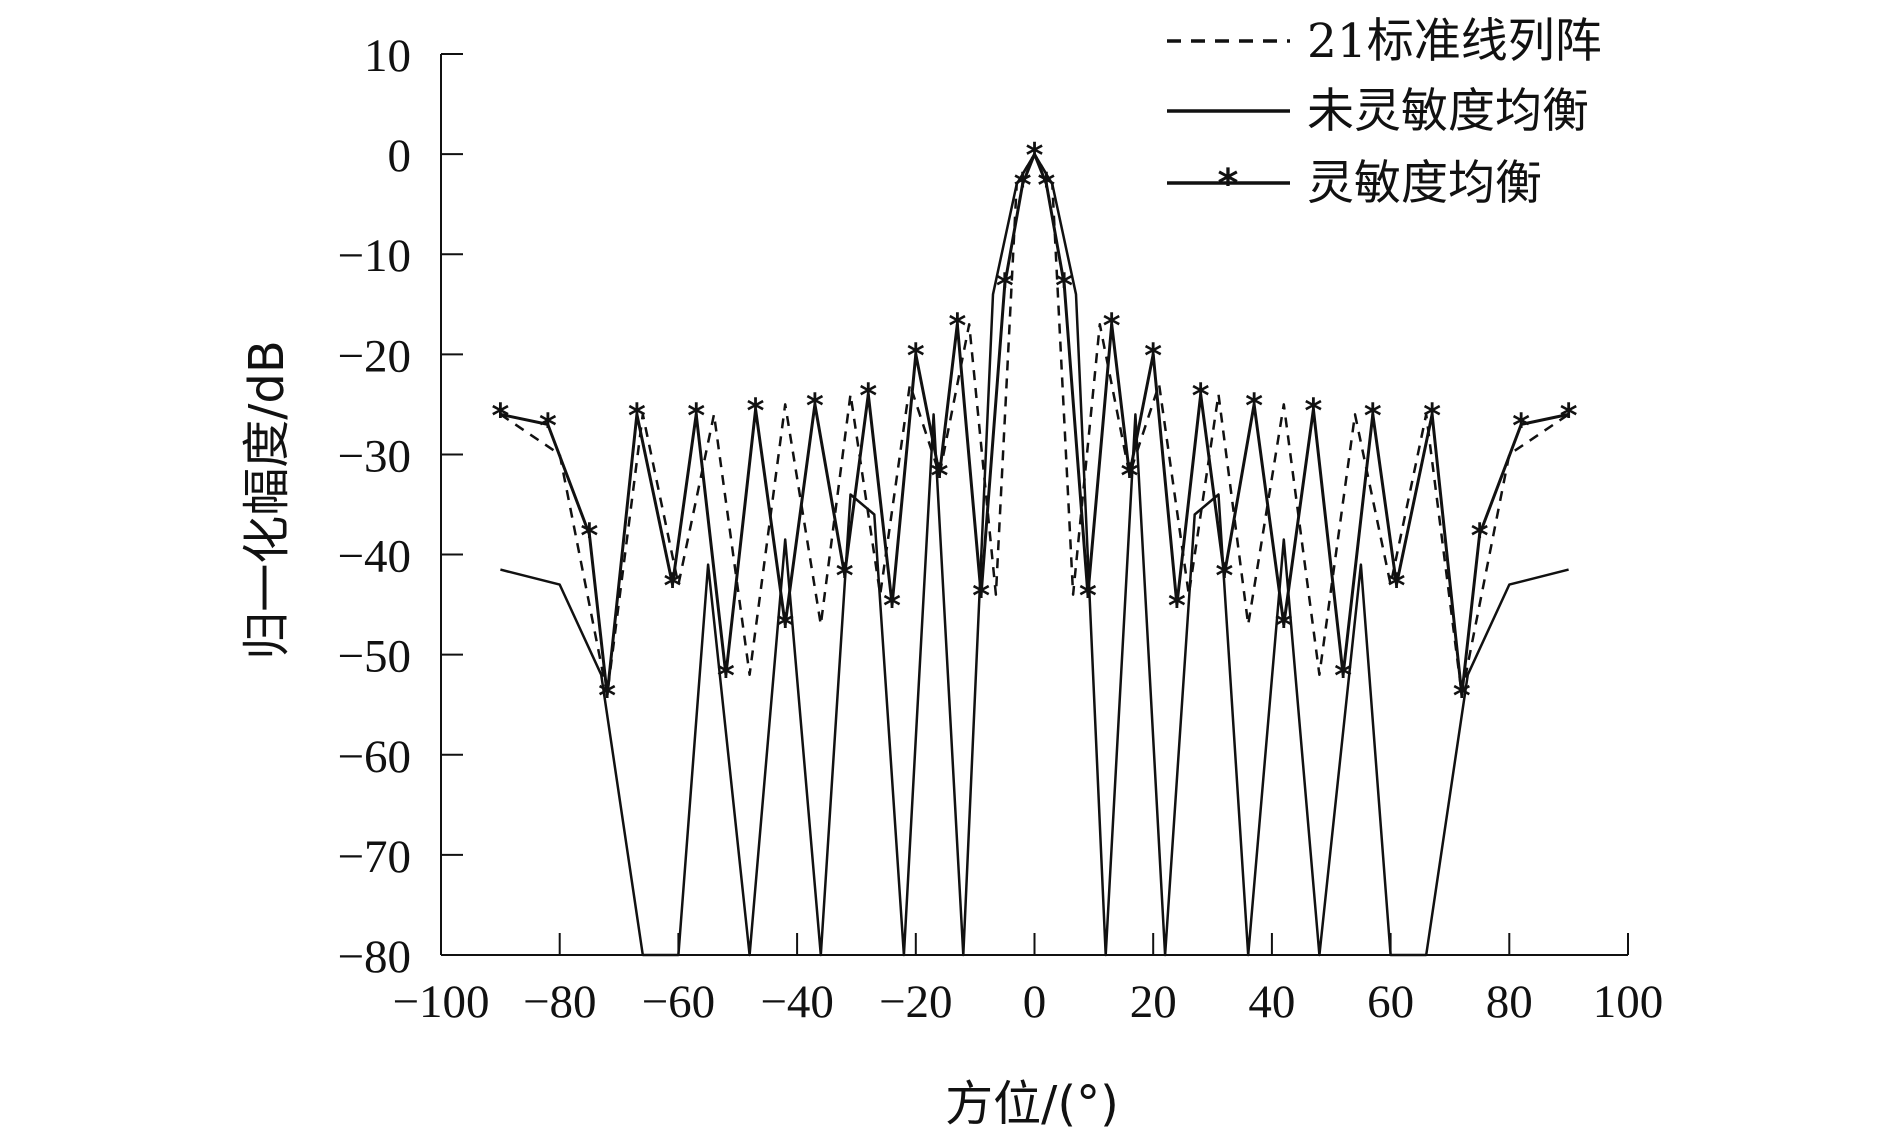 Image resolution: width=1889 pixels, height=1144 pixels. What do you see at coordinates (1153, 1002) in the screenshot?
I see `x-tick-label: 20` at bounding box center [1153, 1002].